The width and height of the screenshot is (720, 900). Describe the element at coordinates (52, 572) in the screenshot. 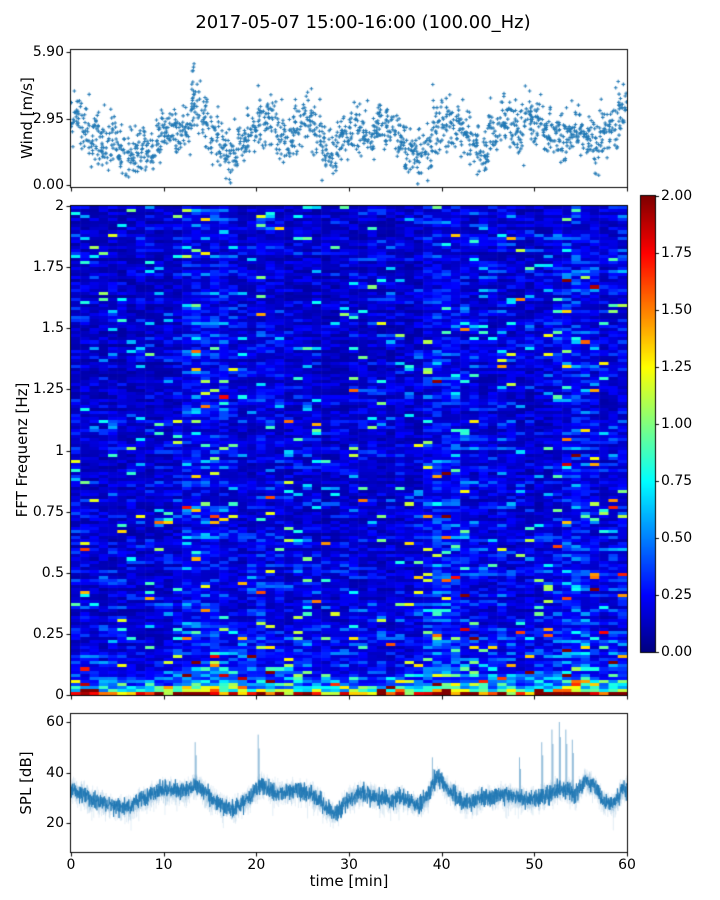

I see `tick-label: 0.5` at that location.